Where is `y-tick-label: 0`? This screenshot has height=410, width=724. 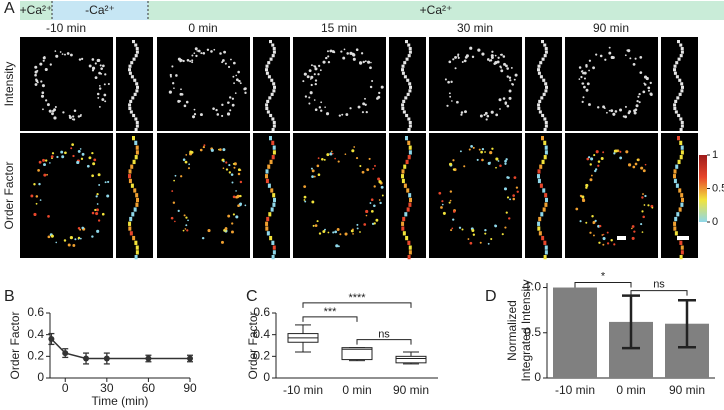
y-tick-label: 0 is located at coordinates (40, 377).